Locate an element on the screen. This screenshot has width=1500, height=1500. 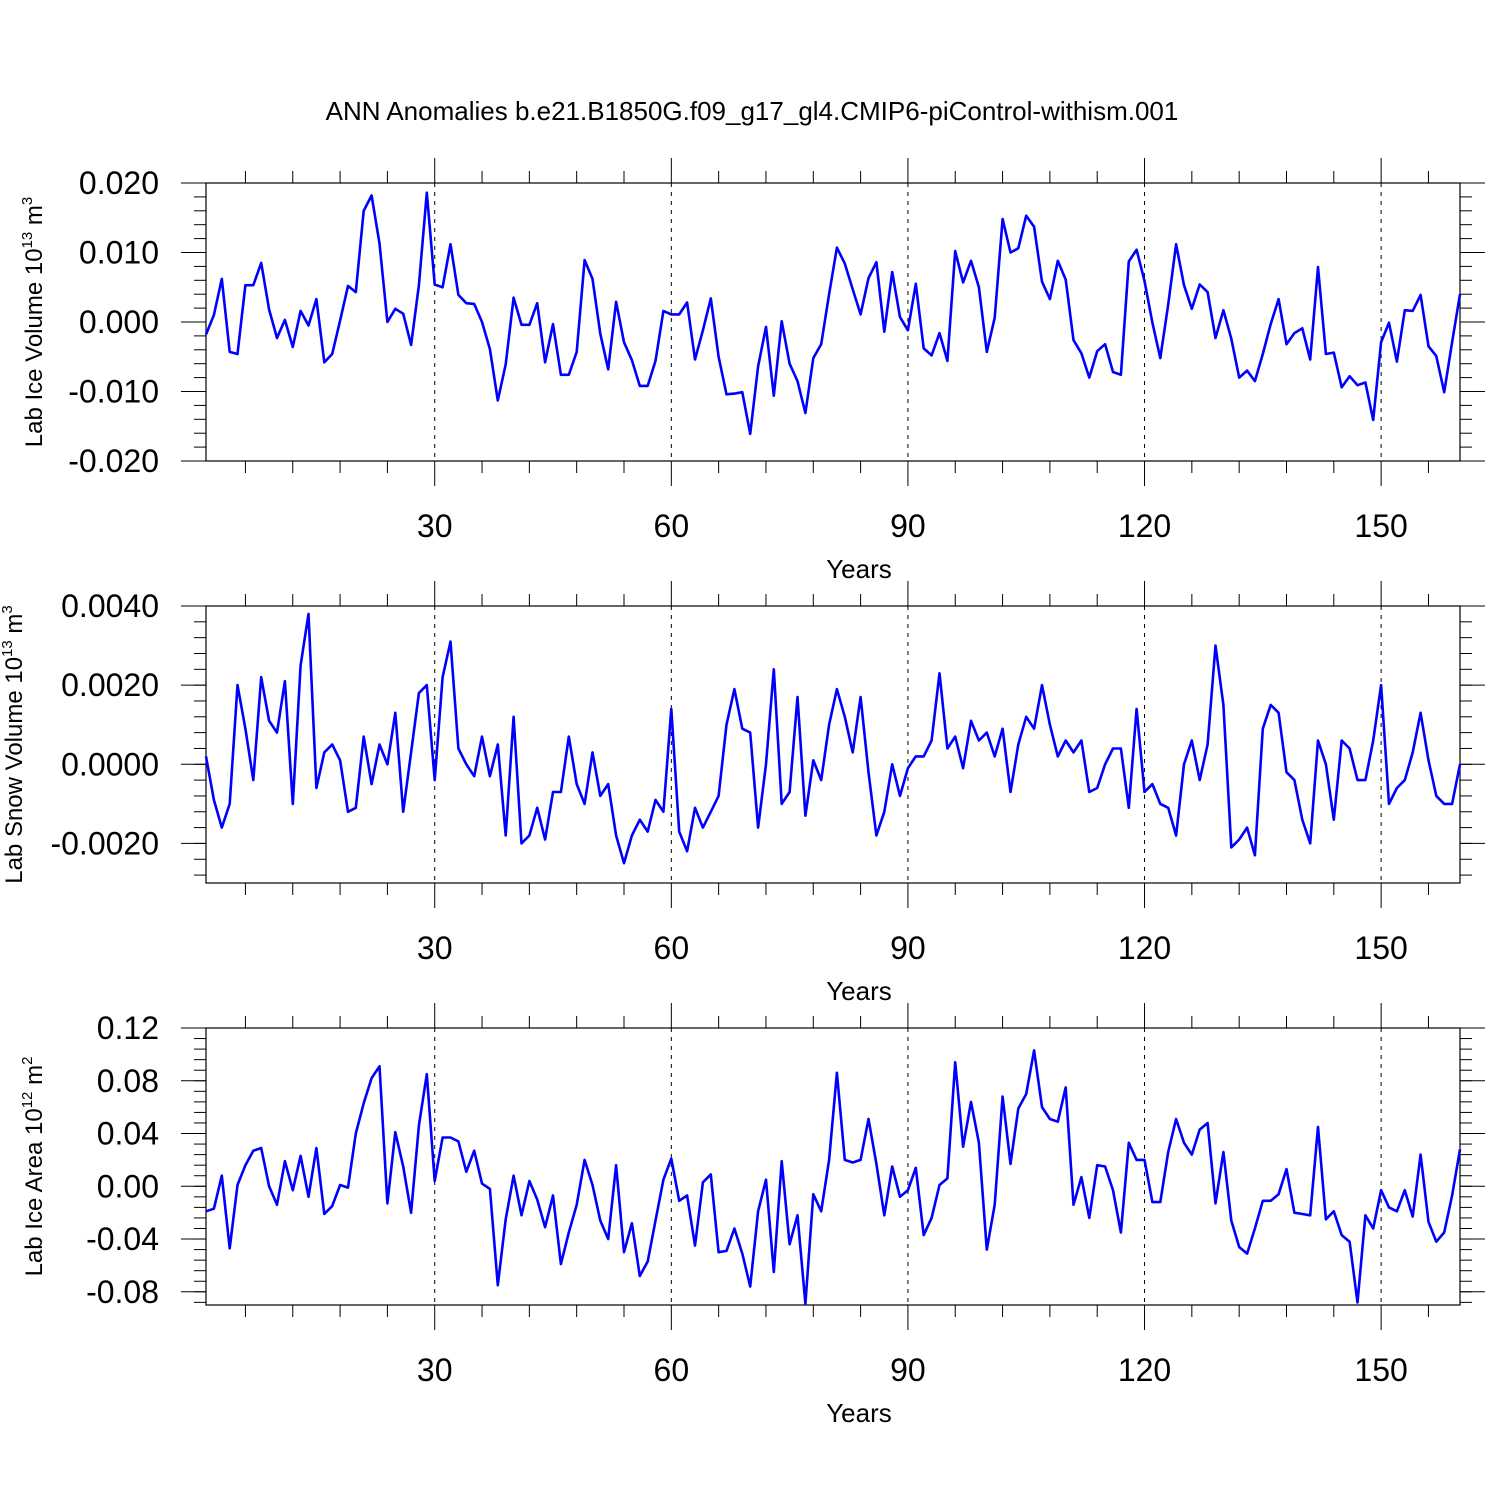
y-axis-label-base: Lab Snow Volume 10 is located at coordinates (14, 770).